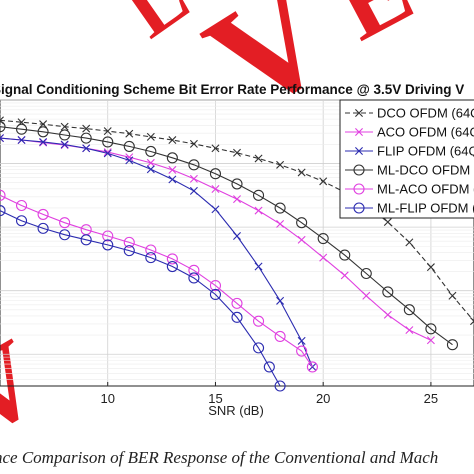 The width and height of the screenshot is (474, 474). Describe the element at coordinates (431, 398) in the screenshot. I see `x-tick-label: 25` at that location.